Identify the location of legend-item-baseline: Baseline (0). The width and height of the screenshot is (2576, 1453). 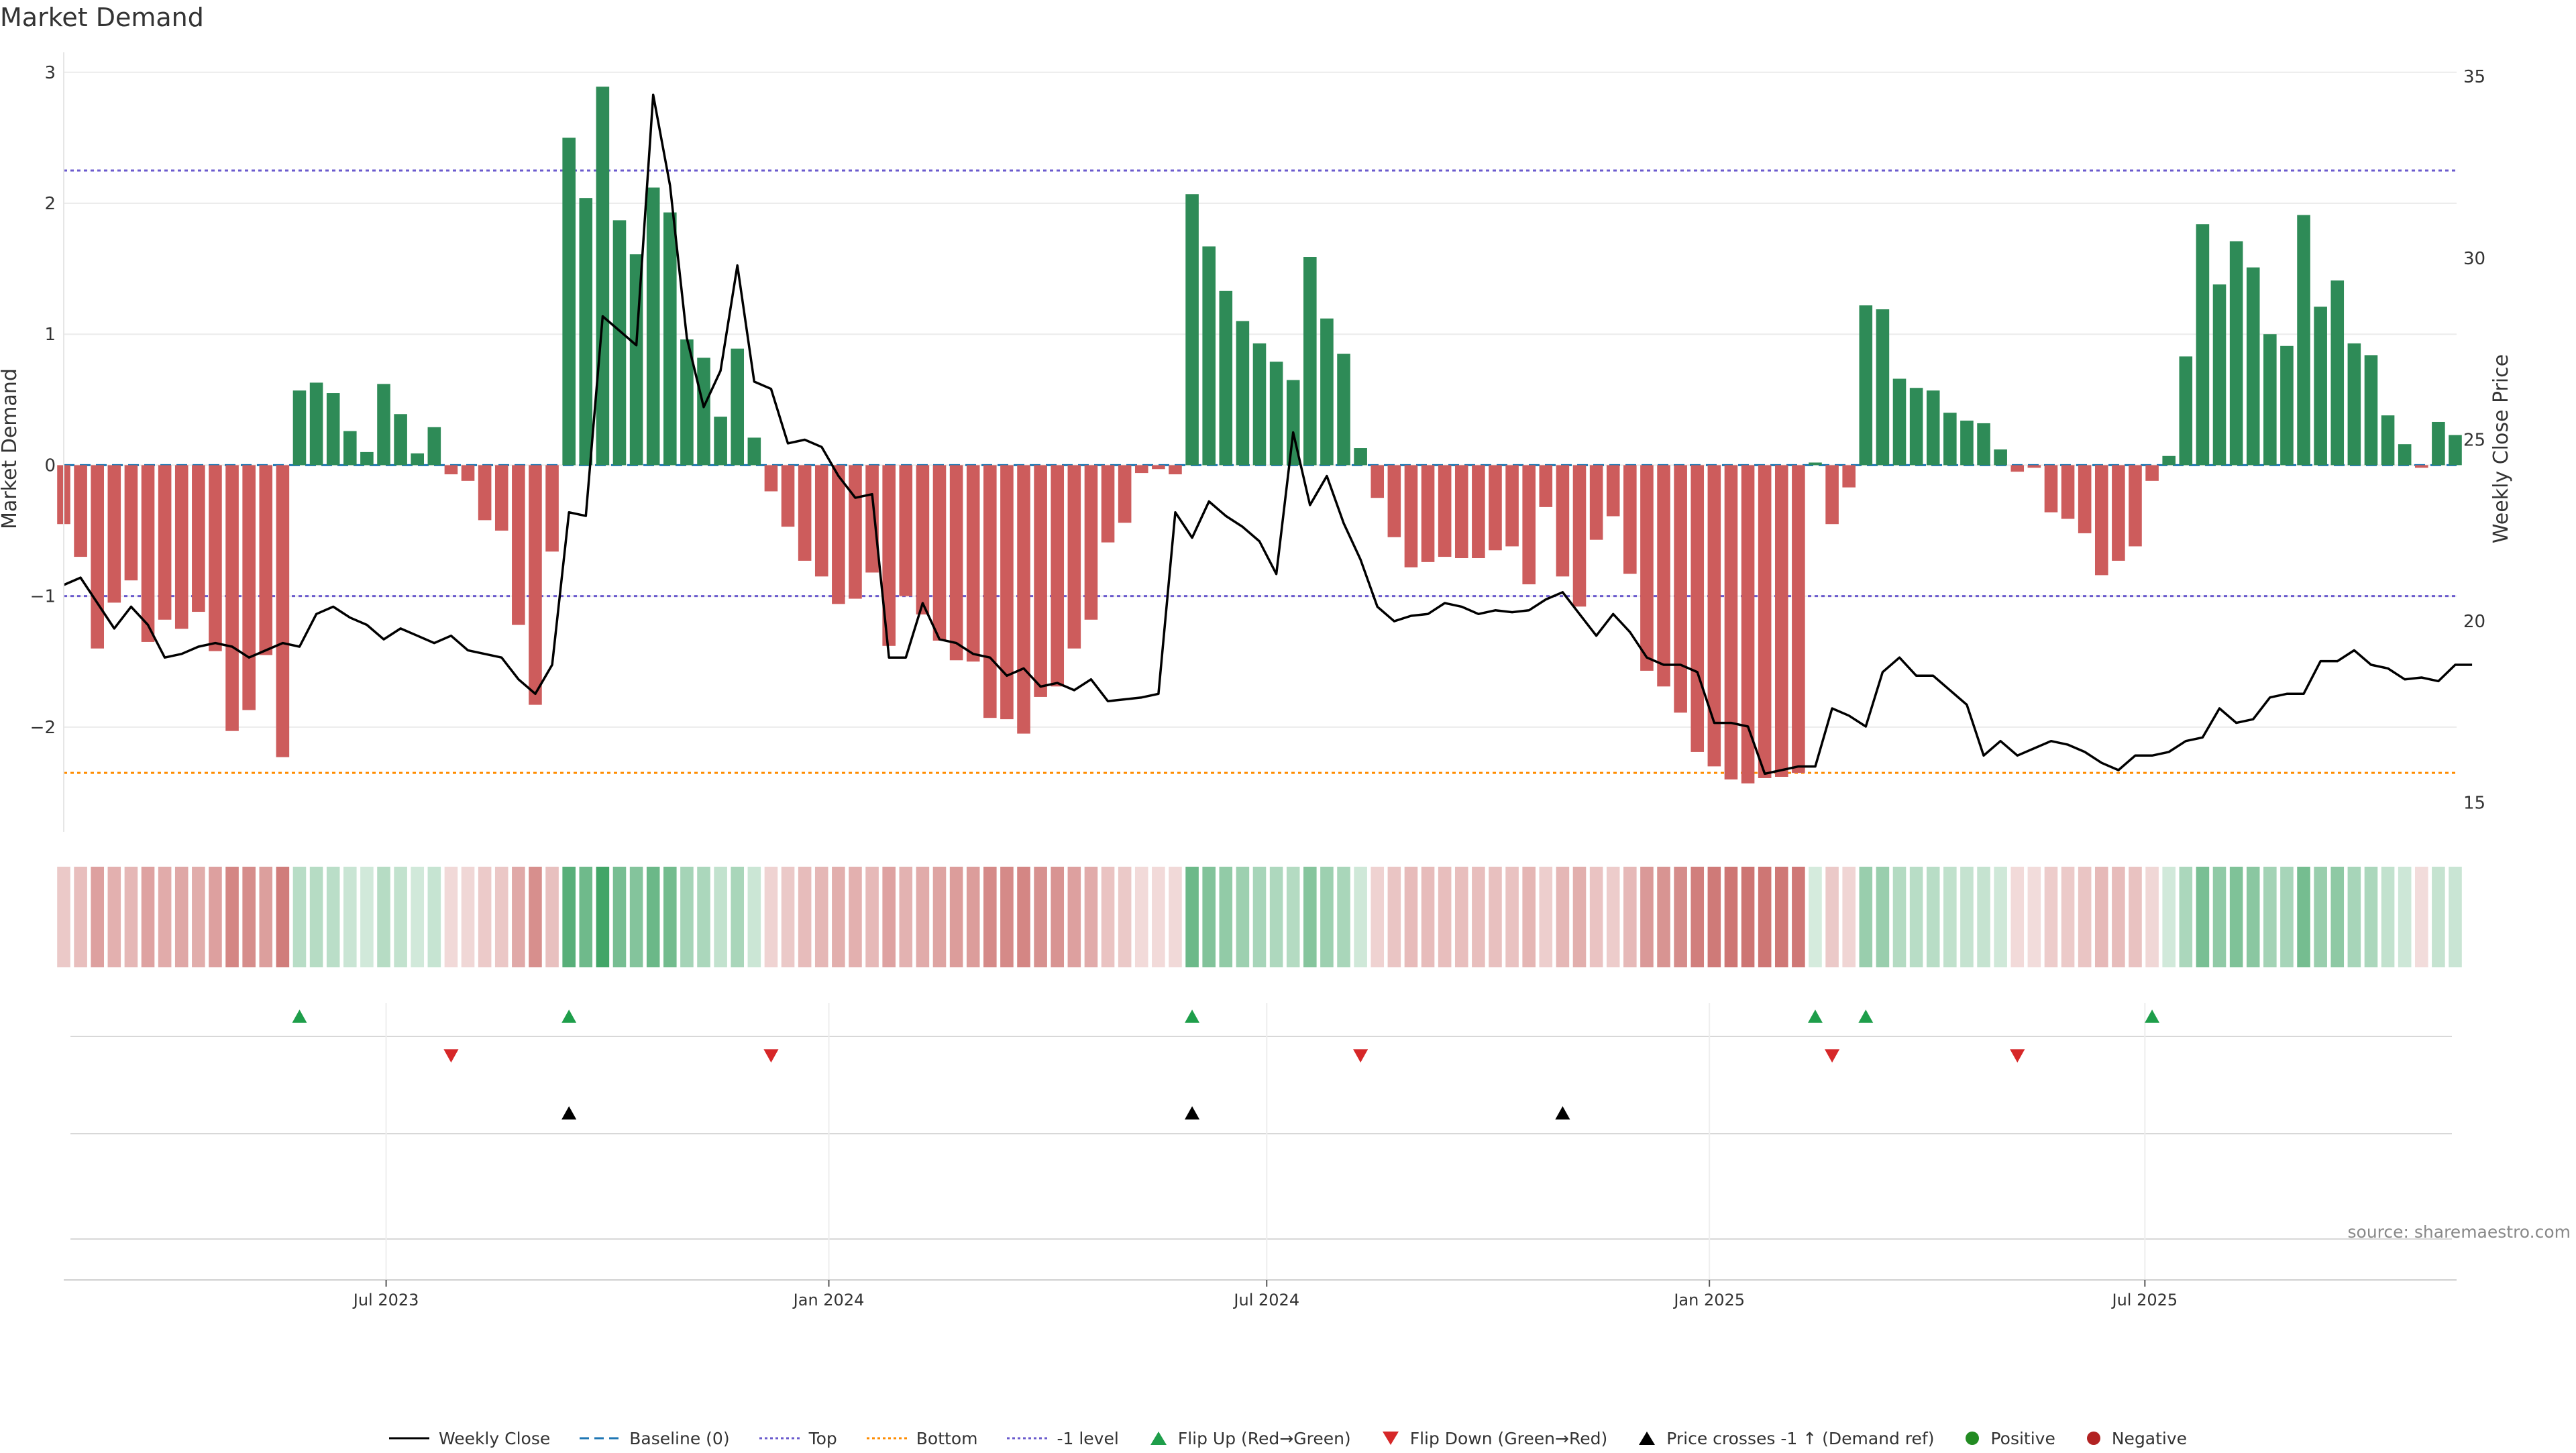
(655, 1438).